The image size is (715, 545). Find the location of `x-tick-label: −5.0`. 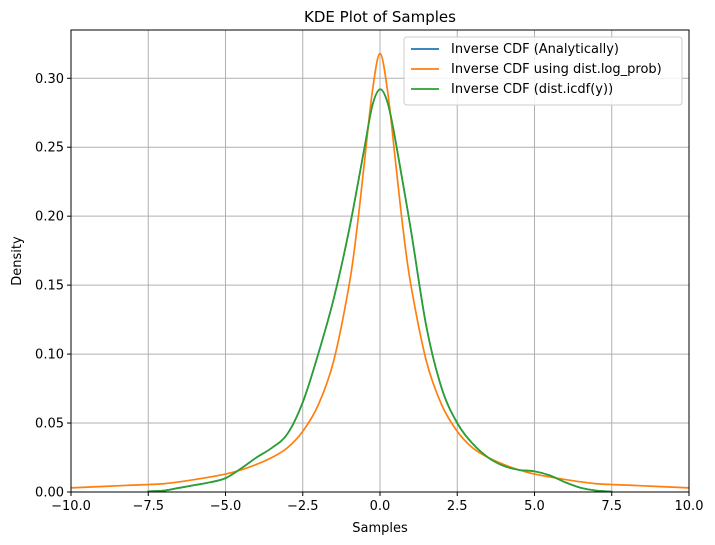

x-tick-label: −5.0 is located at coordinates (226, 506).